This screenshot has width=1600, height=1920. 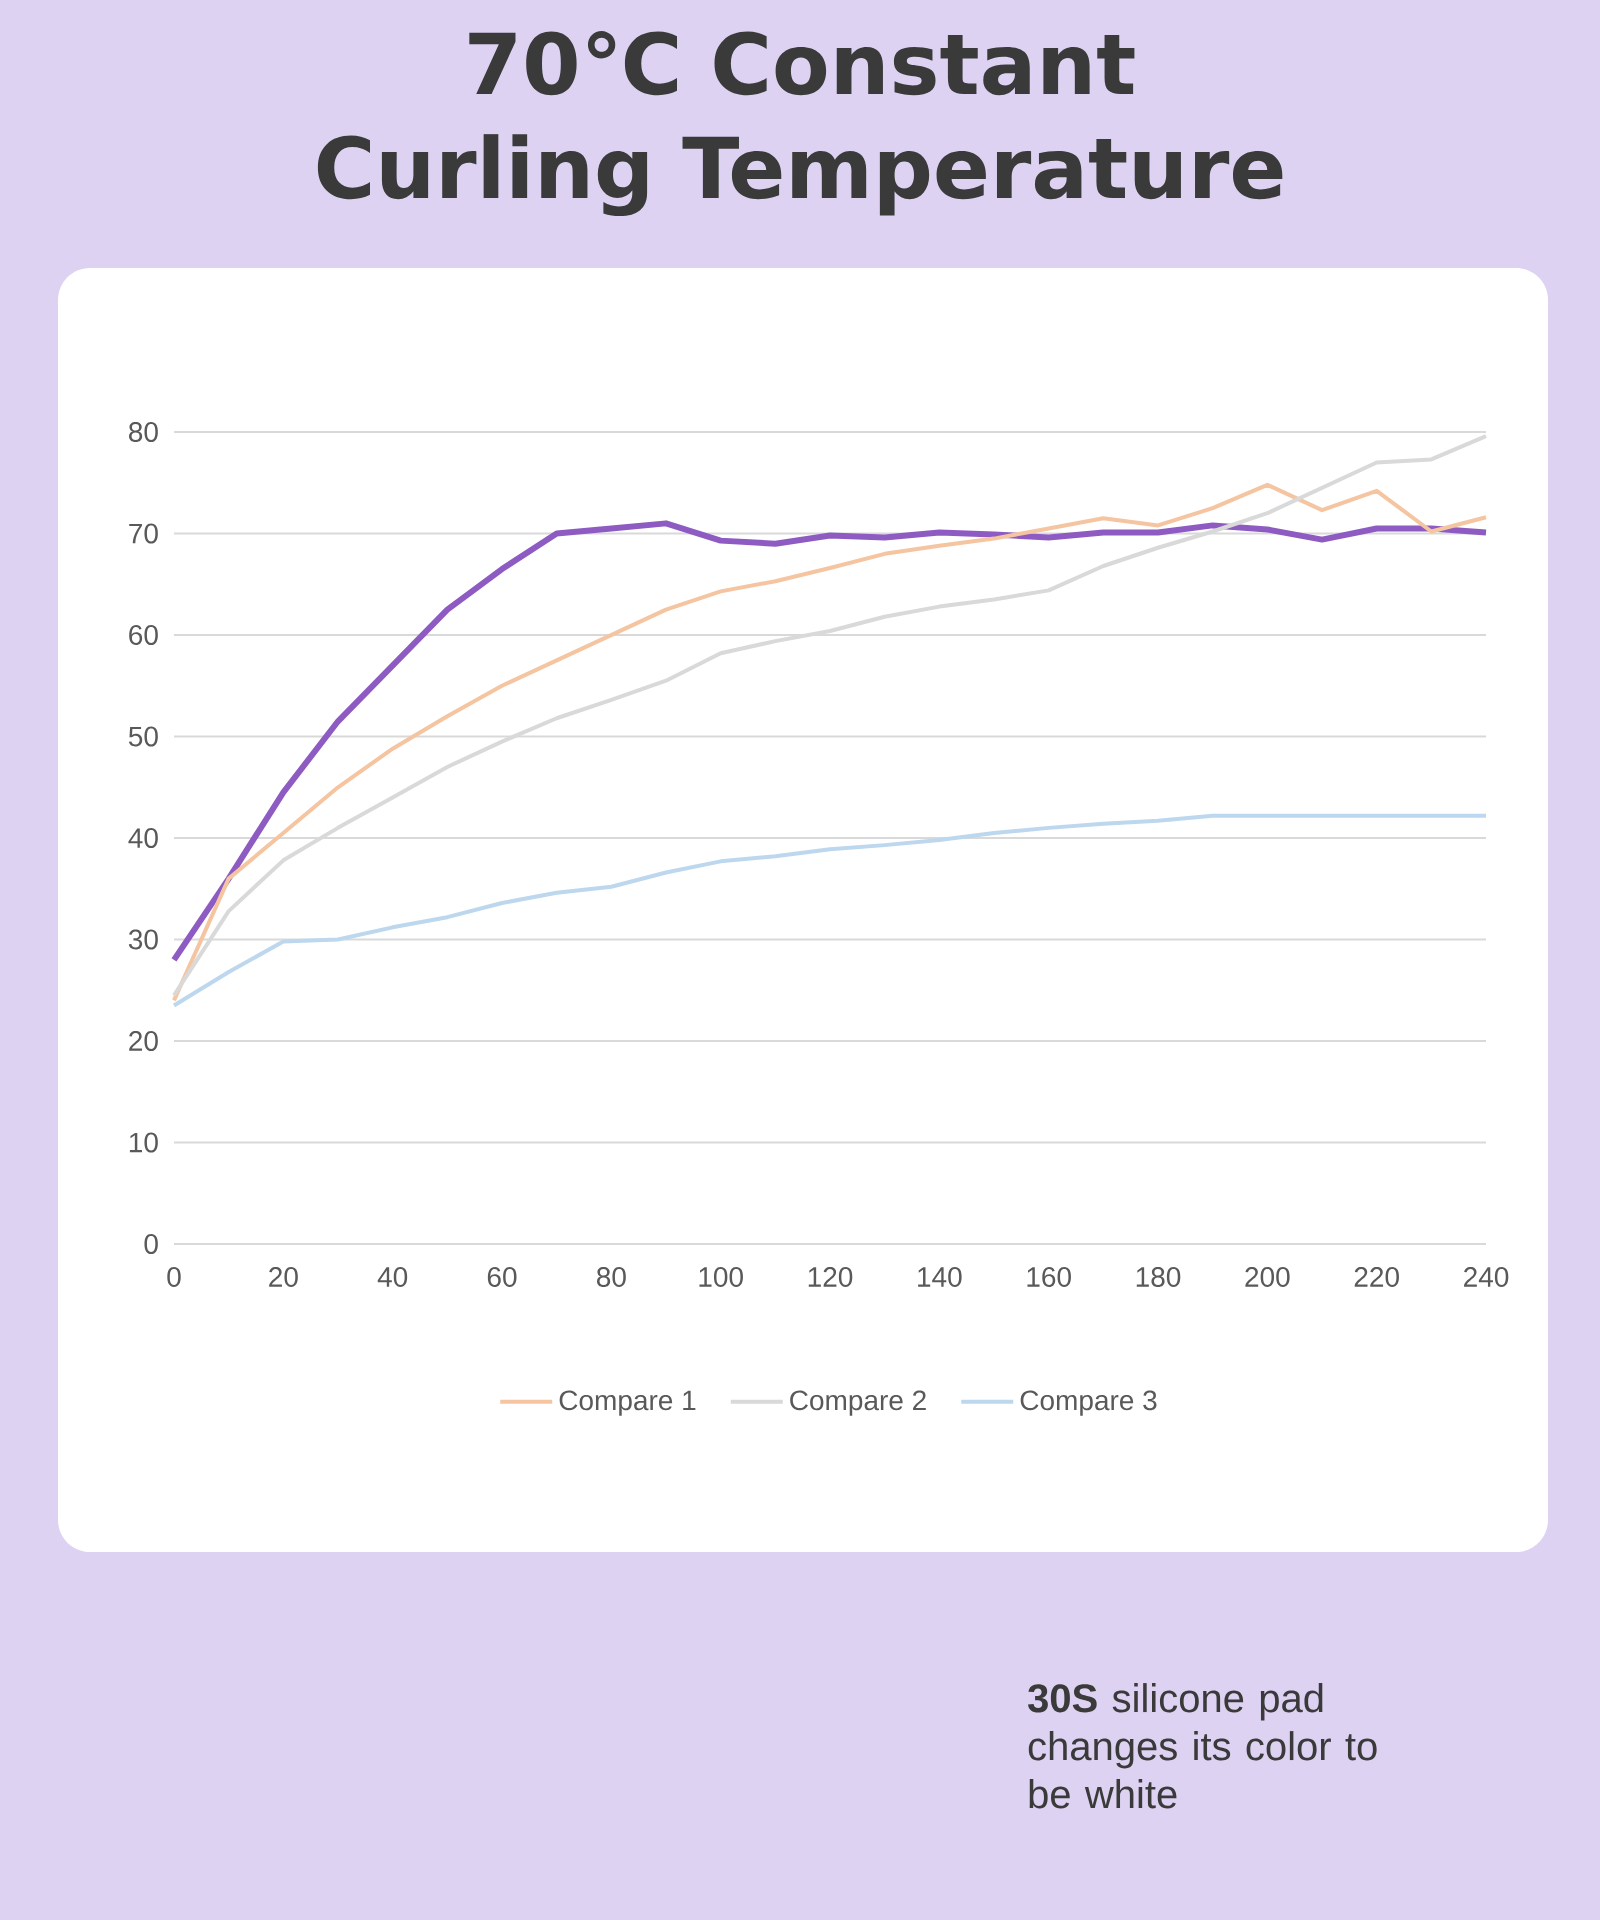 What do you see at coordinates (1158, 1277) in the screenshot?
I see `x-tick-label: 180` at bounding box center [1158, 1277].